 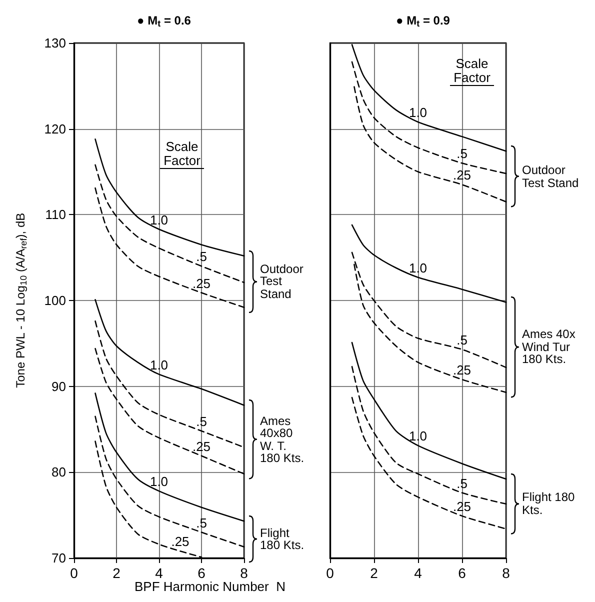 What do you see at coordinates (59, 386) in the screenshot?
I see `y-tick-label: 90` at bounding box center [59, 386].